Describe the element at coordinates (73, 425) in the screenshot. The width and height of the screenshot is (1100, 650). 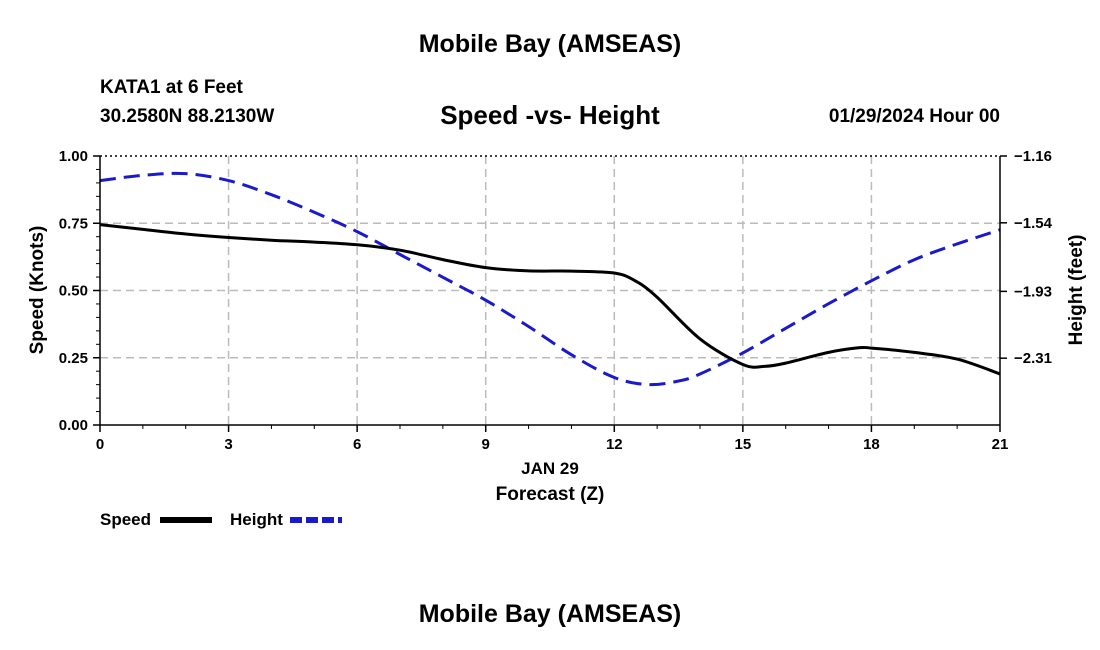
I see `y-tick-label: 0.00` at that location.